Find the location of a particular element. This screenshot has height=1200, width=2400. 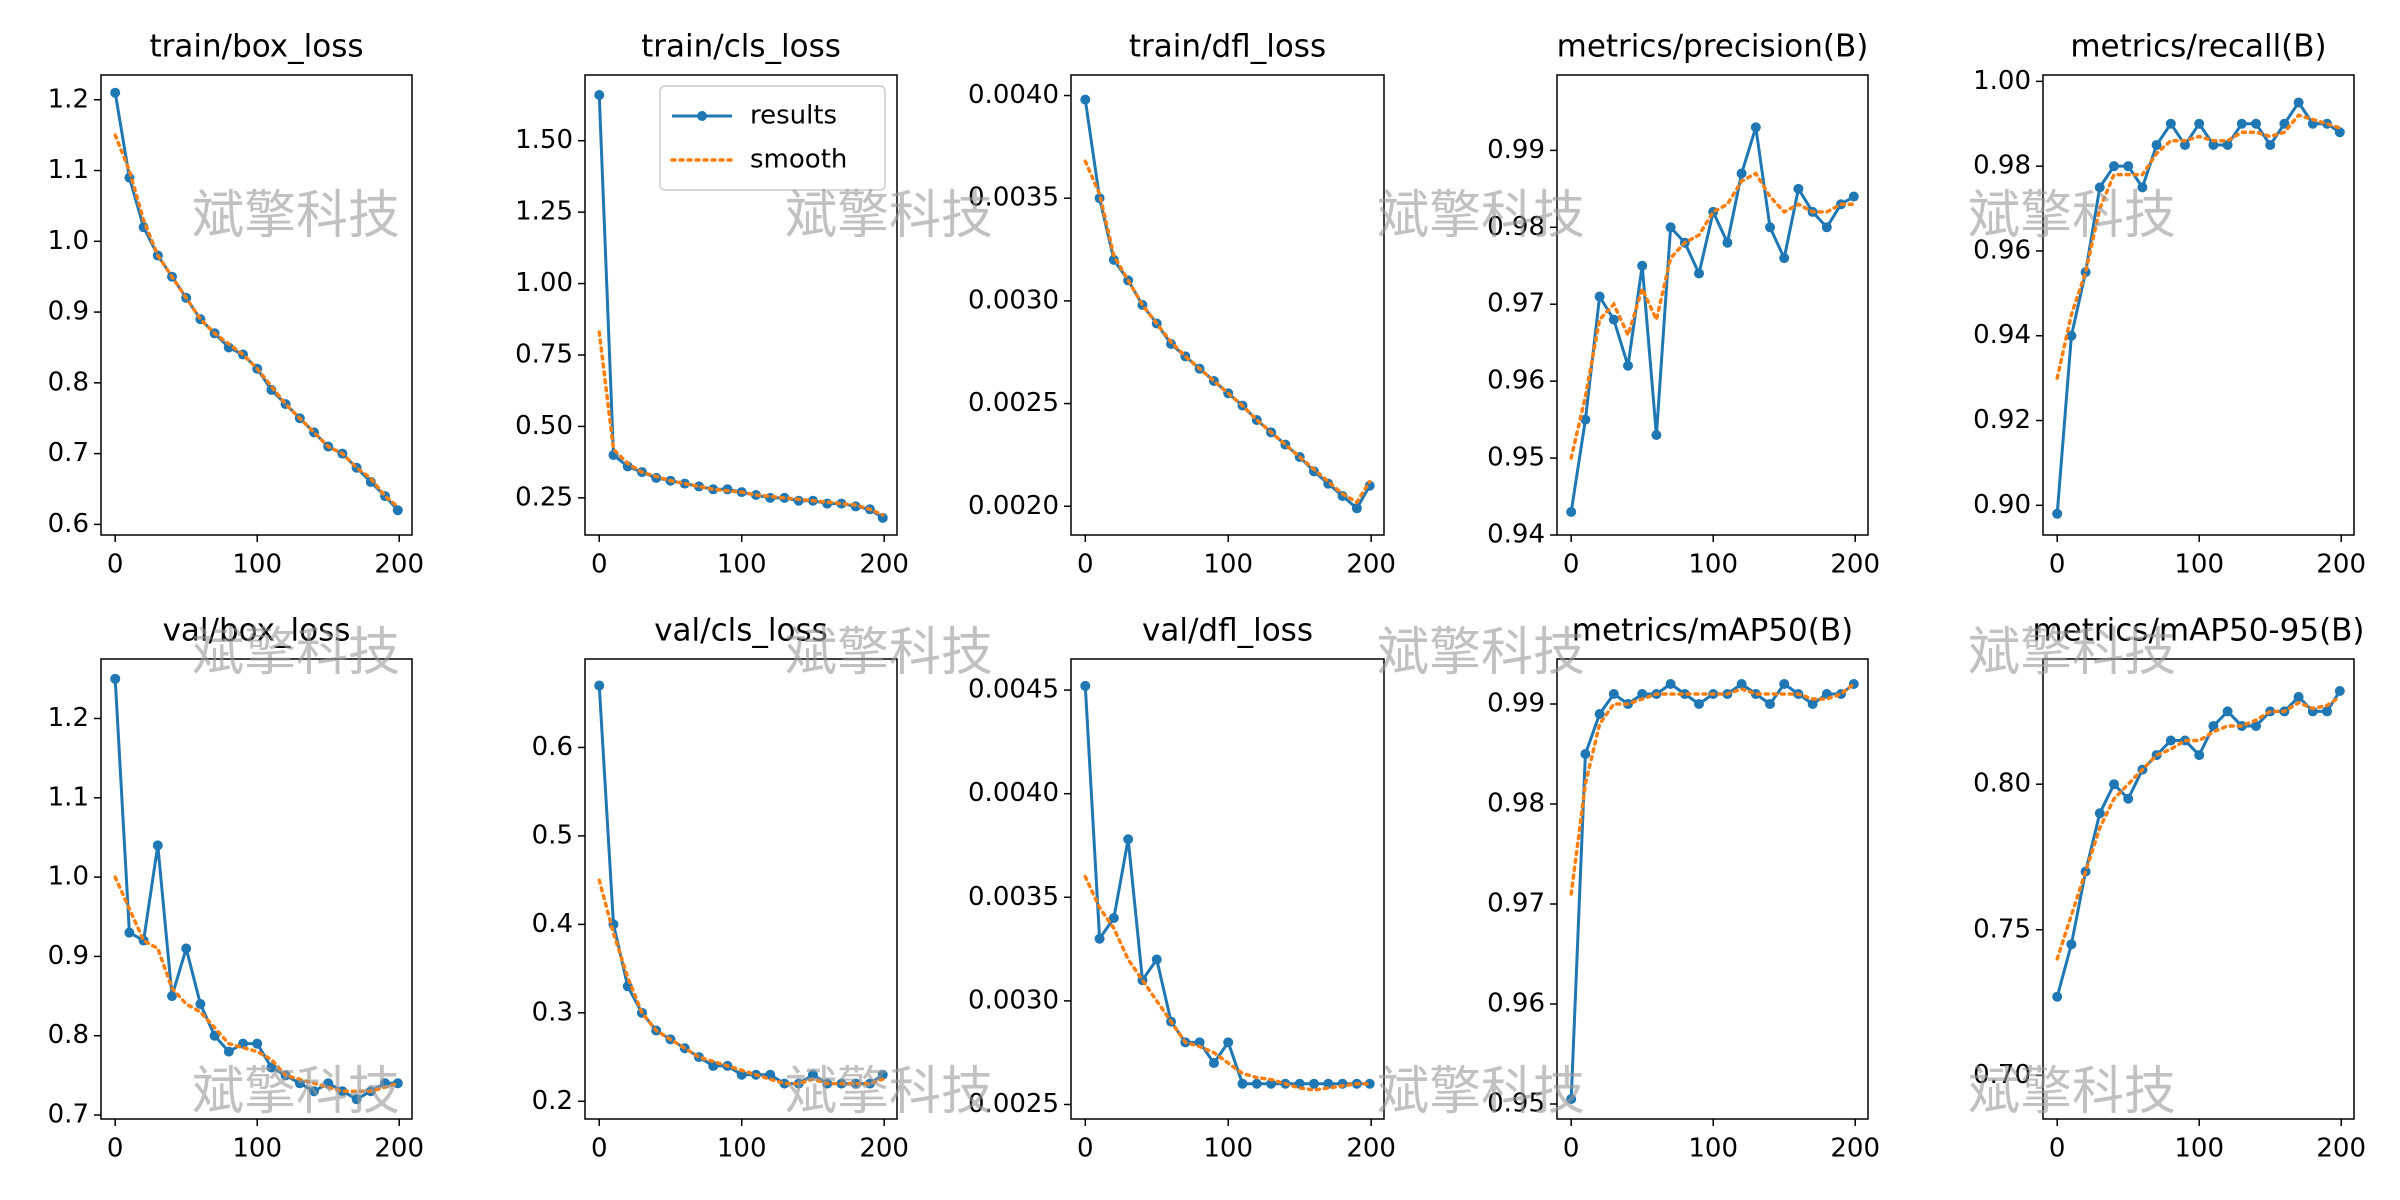

subplot: val/box_loss 0 100 200 0.7 0.8 0.9 1.0 1.1 1.2 is located at coordinates (236, 888).